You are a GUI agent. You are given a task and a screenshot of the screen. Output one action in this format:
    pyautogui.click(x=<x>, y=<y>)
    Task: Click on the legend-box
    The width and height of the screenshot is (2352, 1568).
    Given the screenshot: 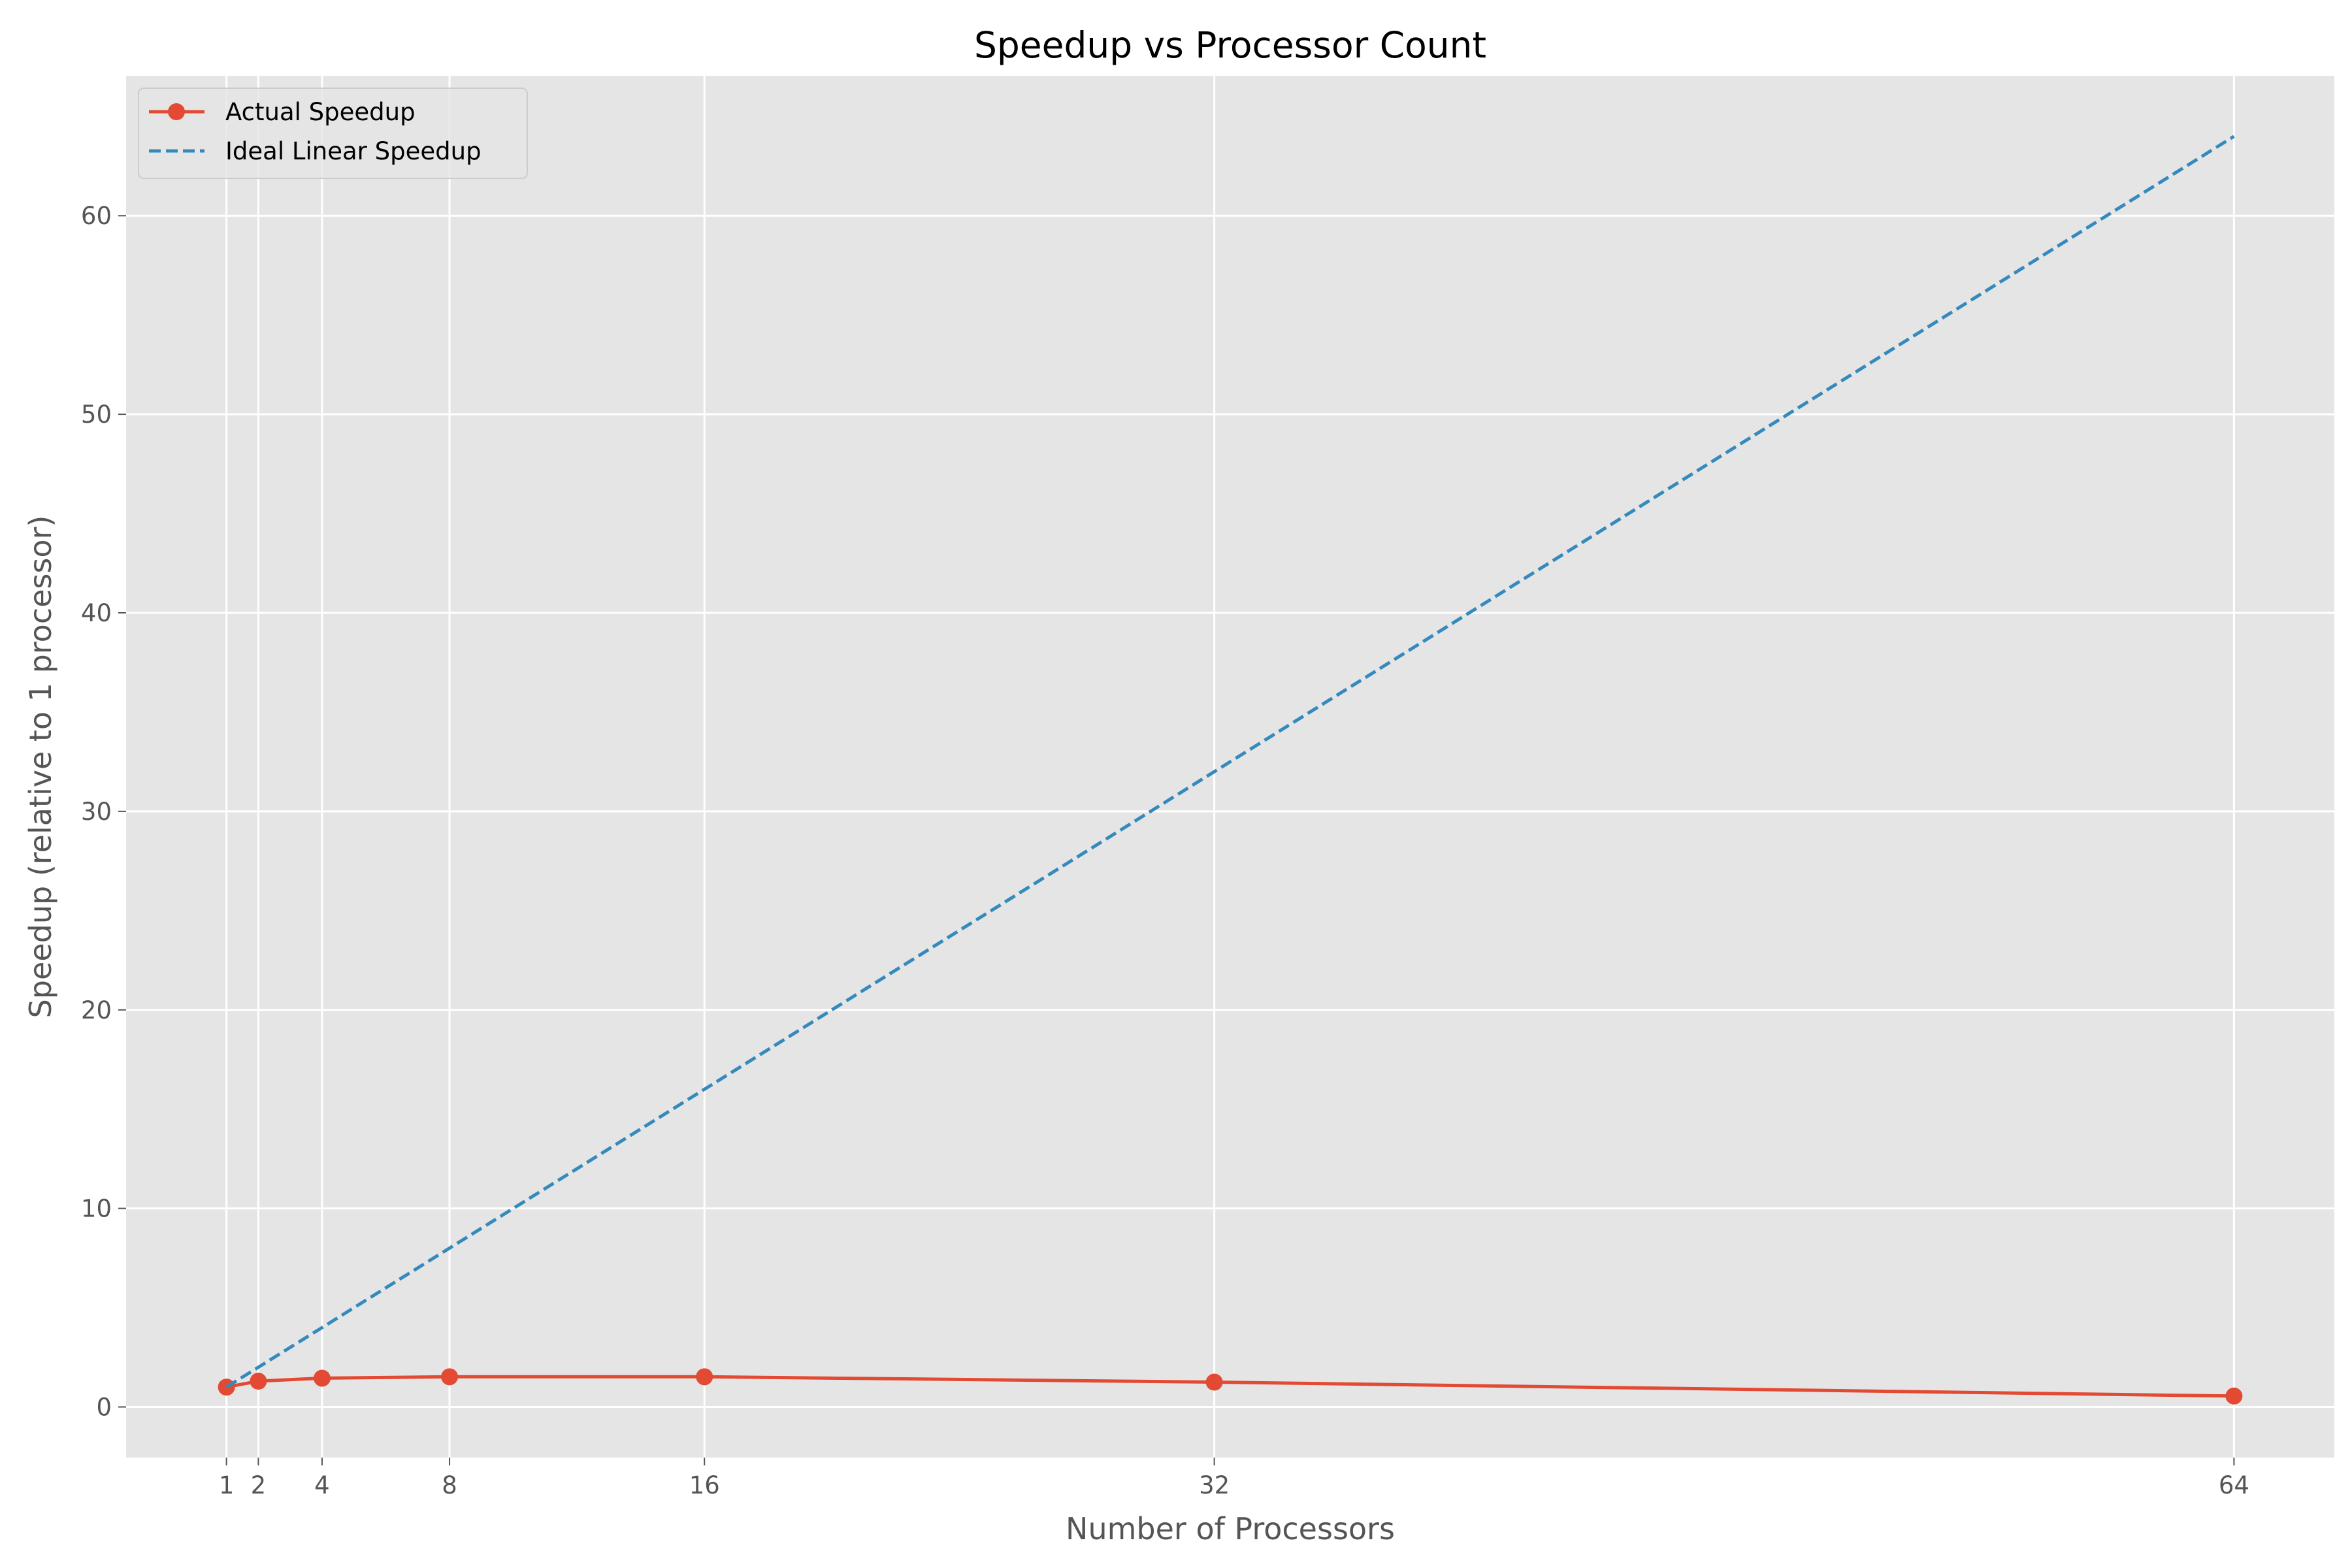 What is the action you would take?
    pyautogui.click(x=333, y=133)
    